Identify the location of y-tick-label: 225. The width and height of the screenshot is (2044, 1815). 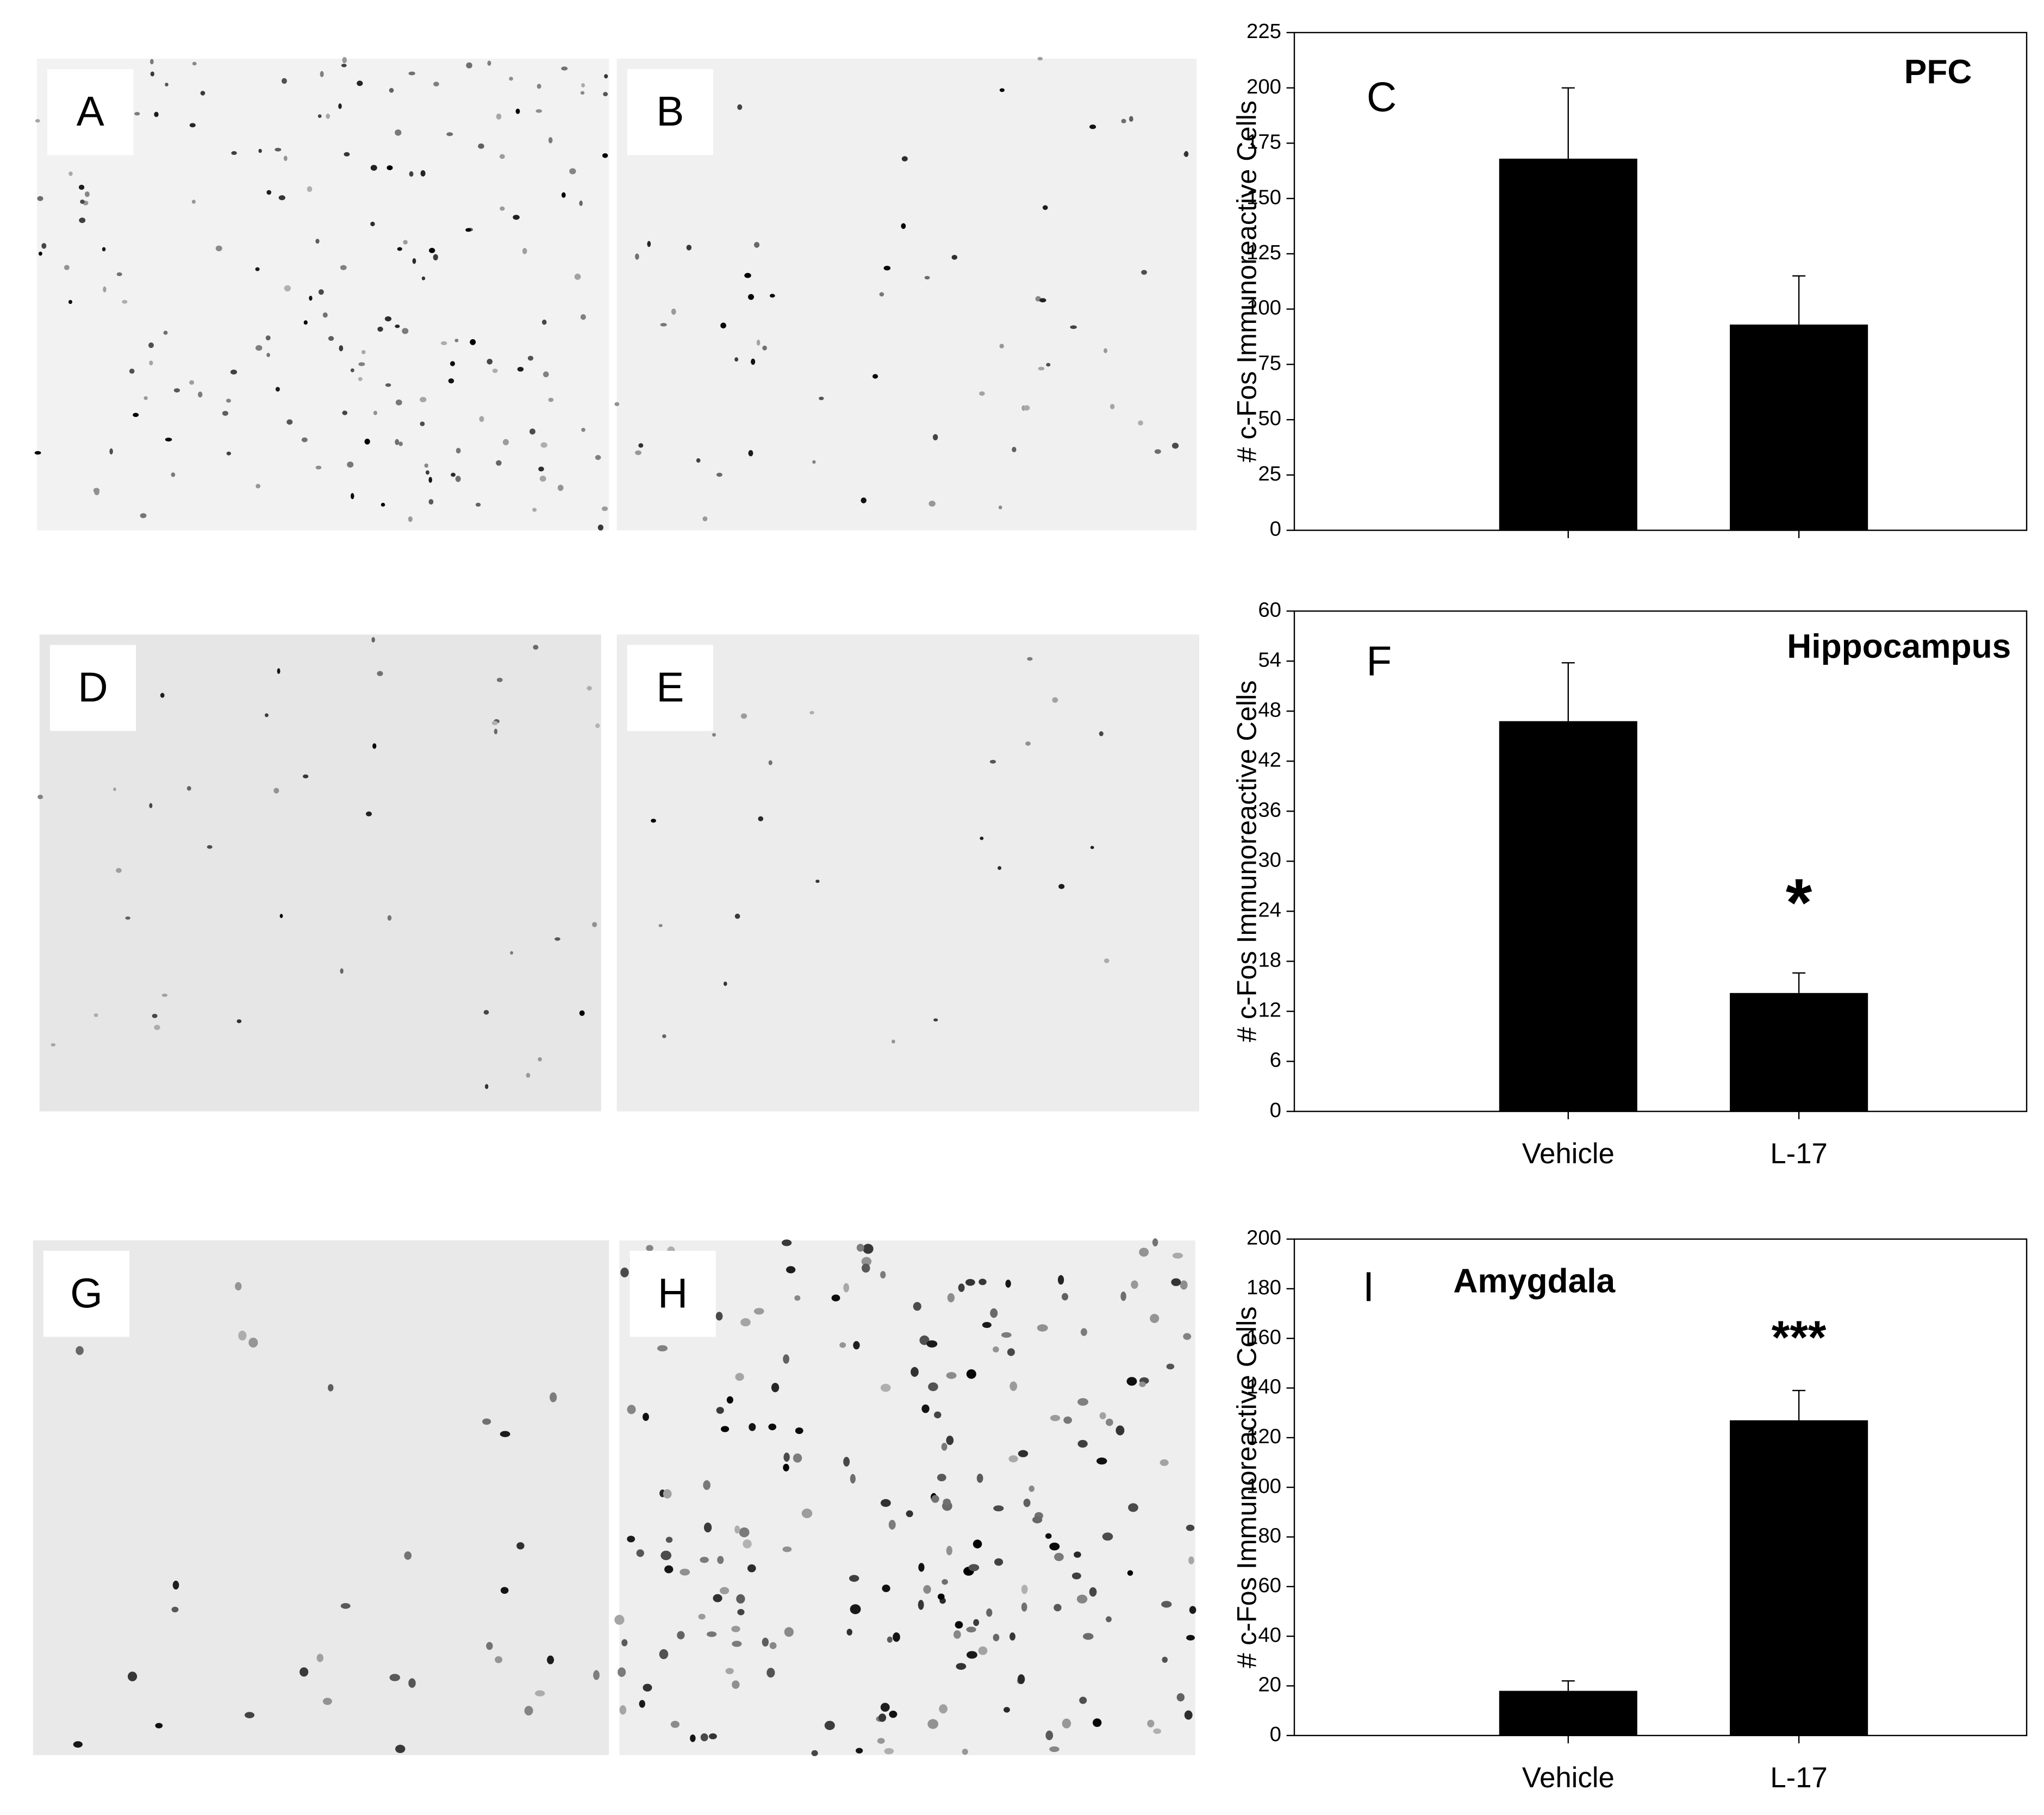
(1264, 32).